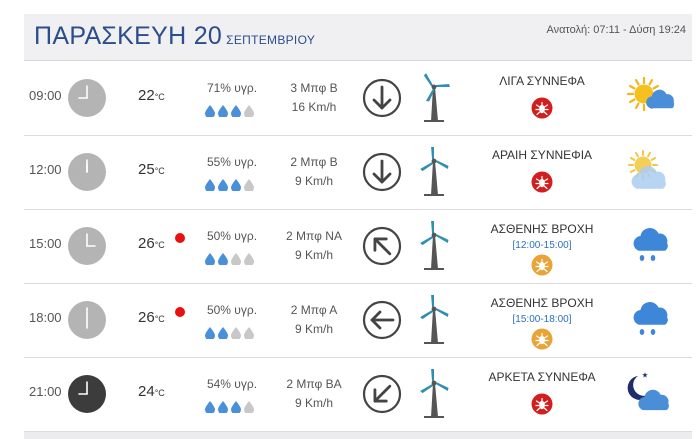 This screenshot has width=700, height=439. Describe the element at coordinates (146, 391) in the screenshot. I see `temperature-value: 24` at that location.